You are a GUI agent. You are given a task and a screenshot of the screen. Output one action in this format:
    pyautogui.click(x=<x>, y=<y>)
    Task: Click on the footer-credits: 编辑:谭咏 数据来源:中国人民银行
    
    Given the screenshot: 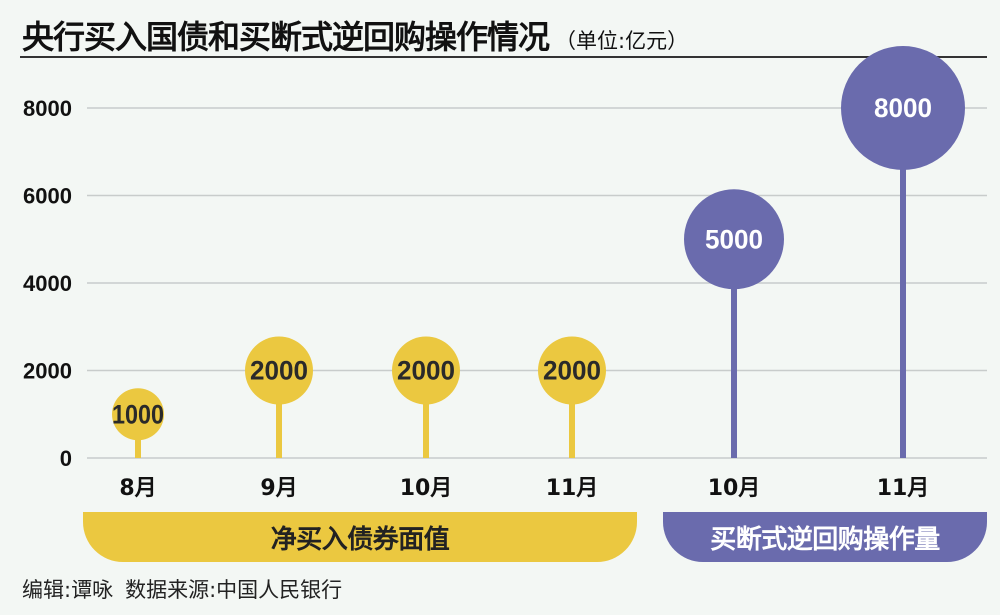 What is the action you would take?
    pyautogui.click(x=182, y=589)
    